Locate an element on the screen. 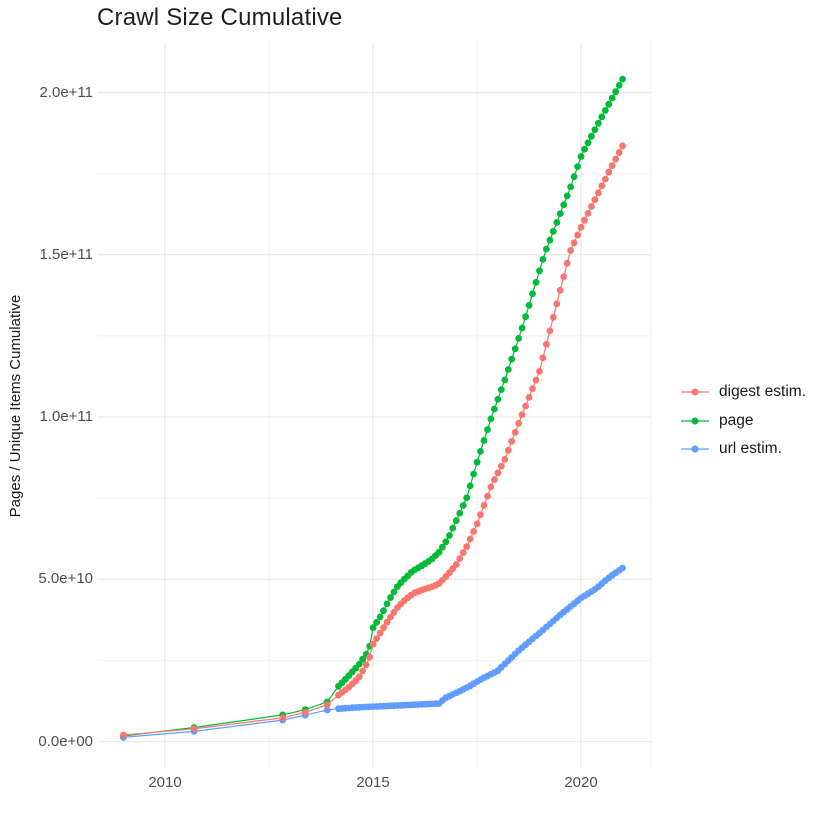 The height and width of the screenshot is (827, 826). legend-label: digest estim. is located at coordinates (763, 392).